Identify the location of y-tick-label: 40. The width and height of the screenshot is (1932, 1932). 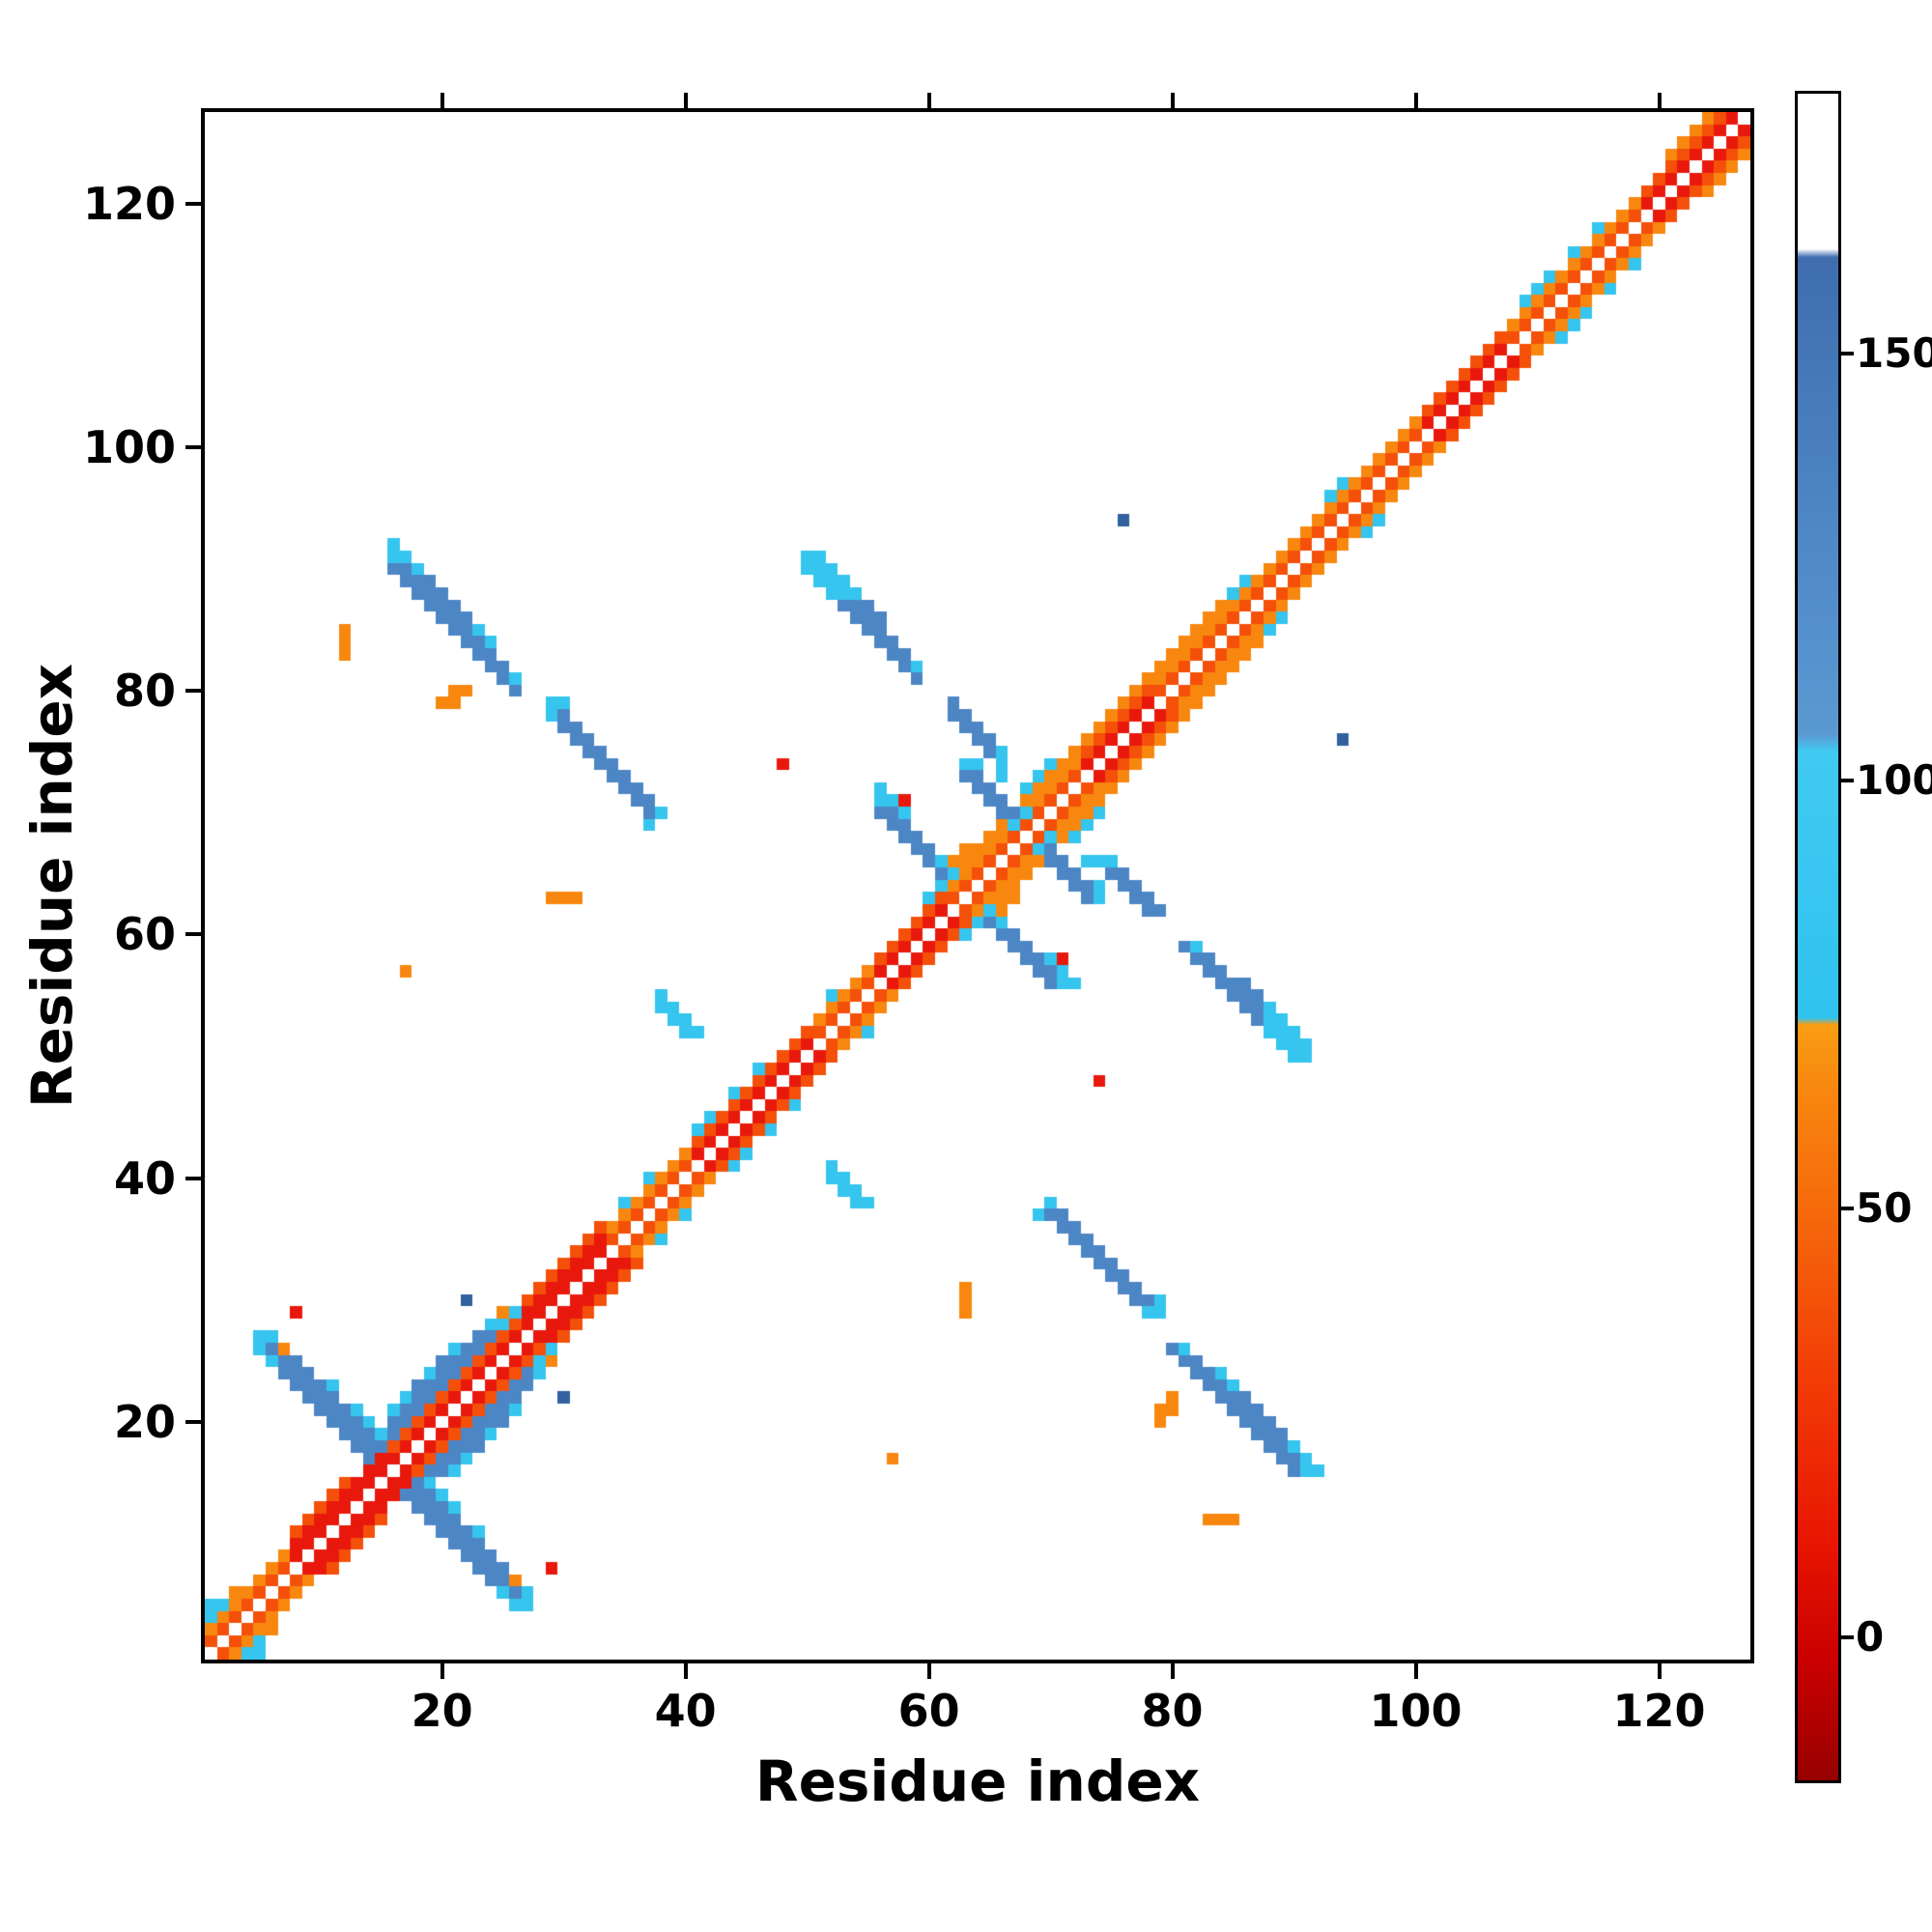
(144, 1178).